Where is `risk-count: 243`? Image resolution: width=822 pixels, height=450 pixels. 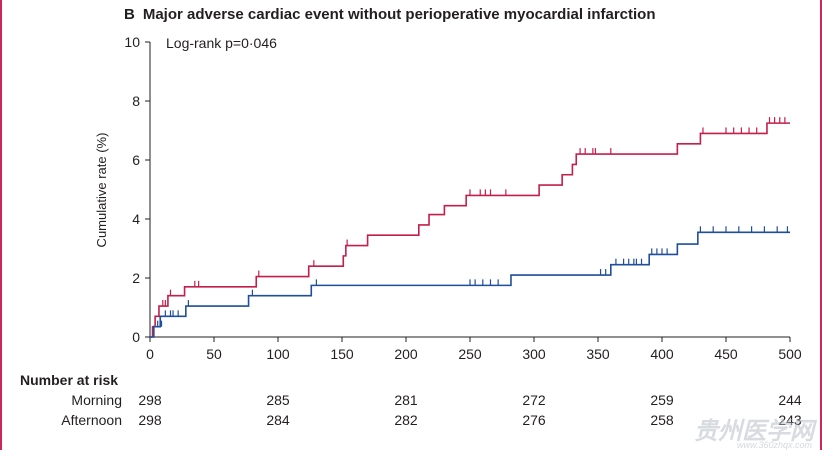
risk-count: 243 is located at coordinates (790, 420).